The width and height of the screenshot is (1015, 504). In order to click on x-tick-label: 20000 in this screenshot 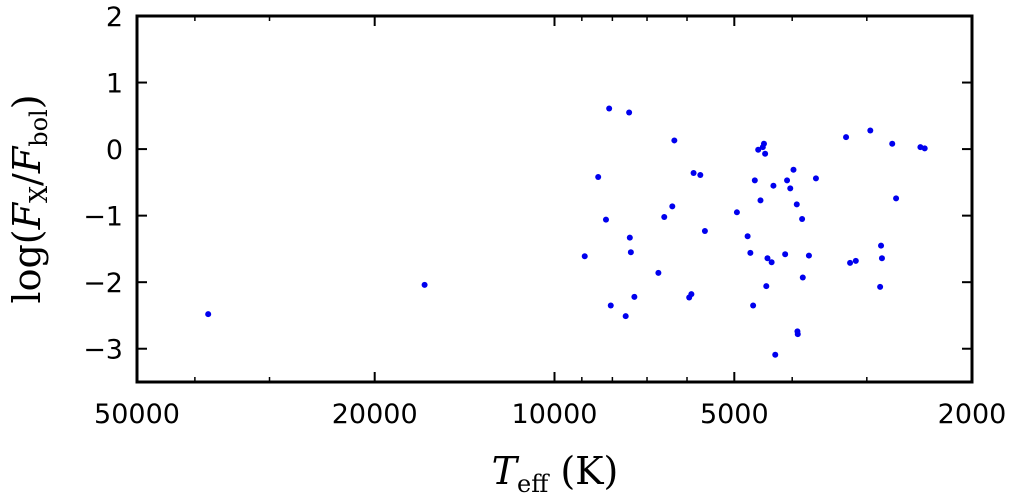, I will do `click(375, 414)`.